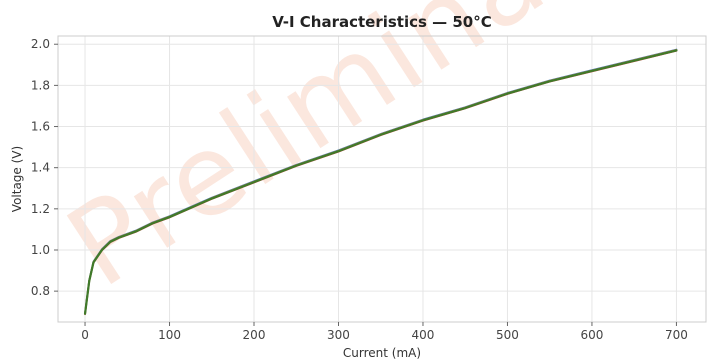 This screenshot has height=360, width=707. I want to click on y-tick-label: 1.4, so click(40, 168).